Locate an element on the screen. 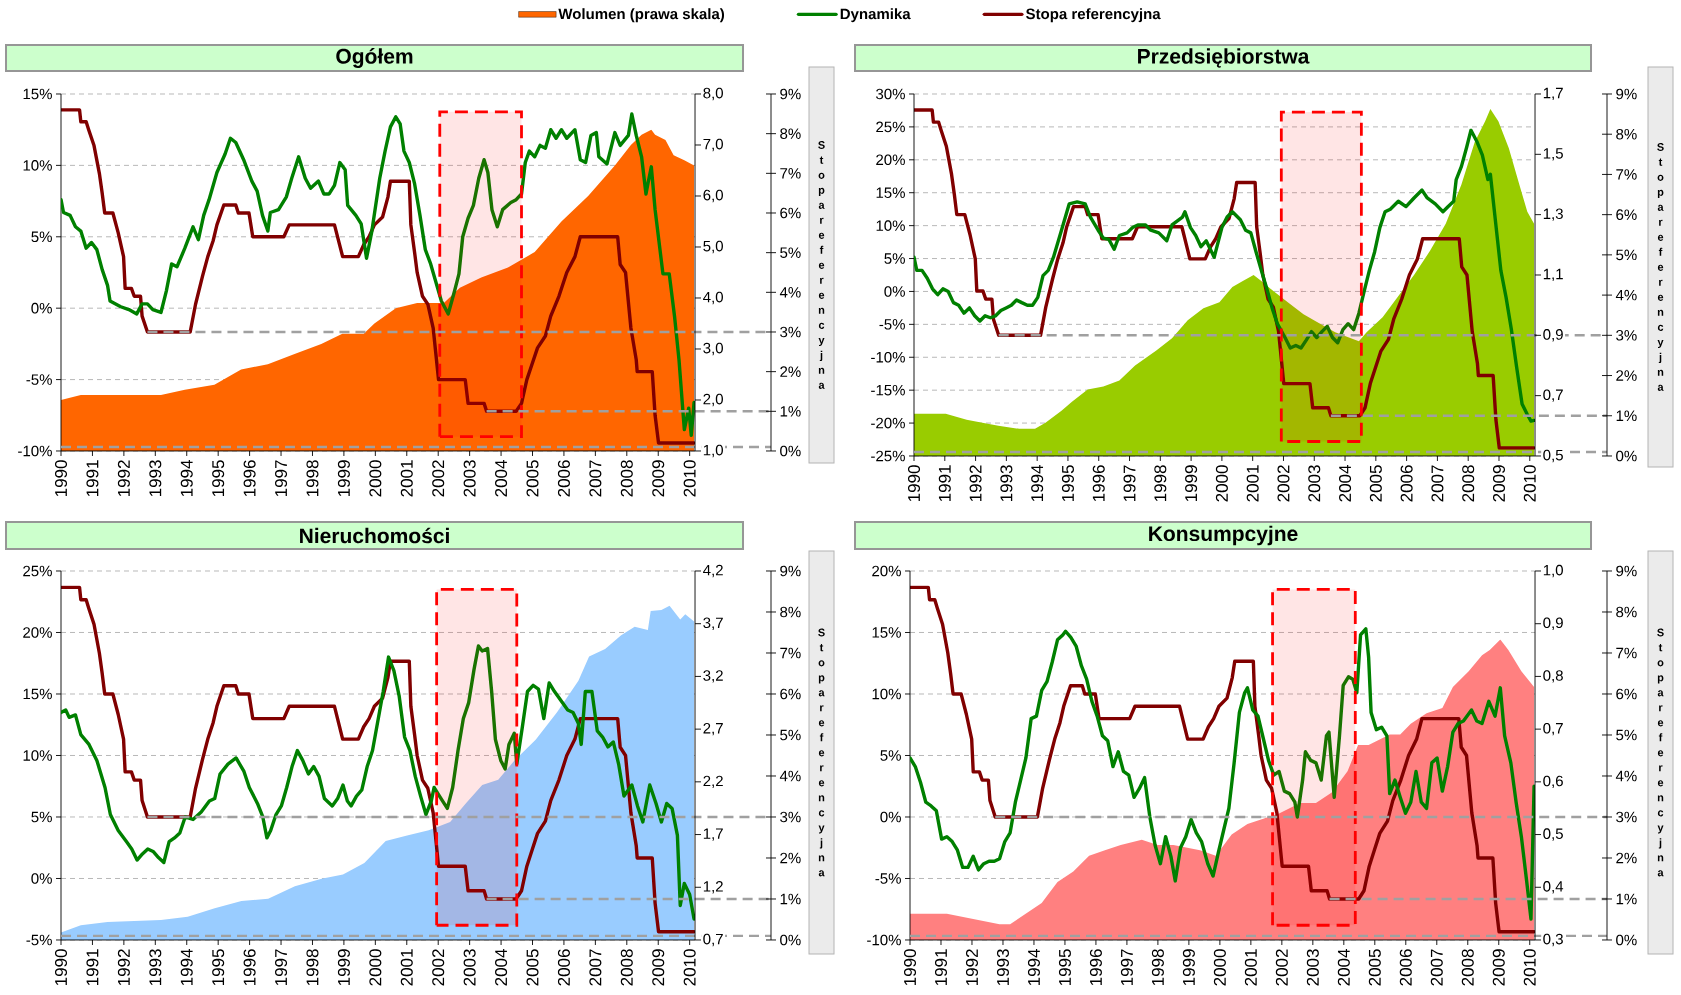 The image size is (1681, 995). y-tick-label: -15% is located at coordinates (888, 390).